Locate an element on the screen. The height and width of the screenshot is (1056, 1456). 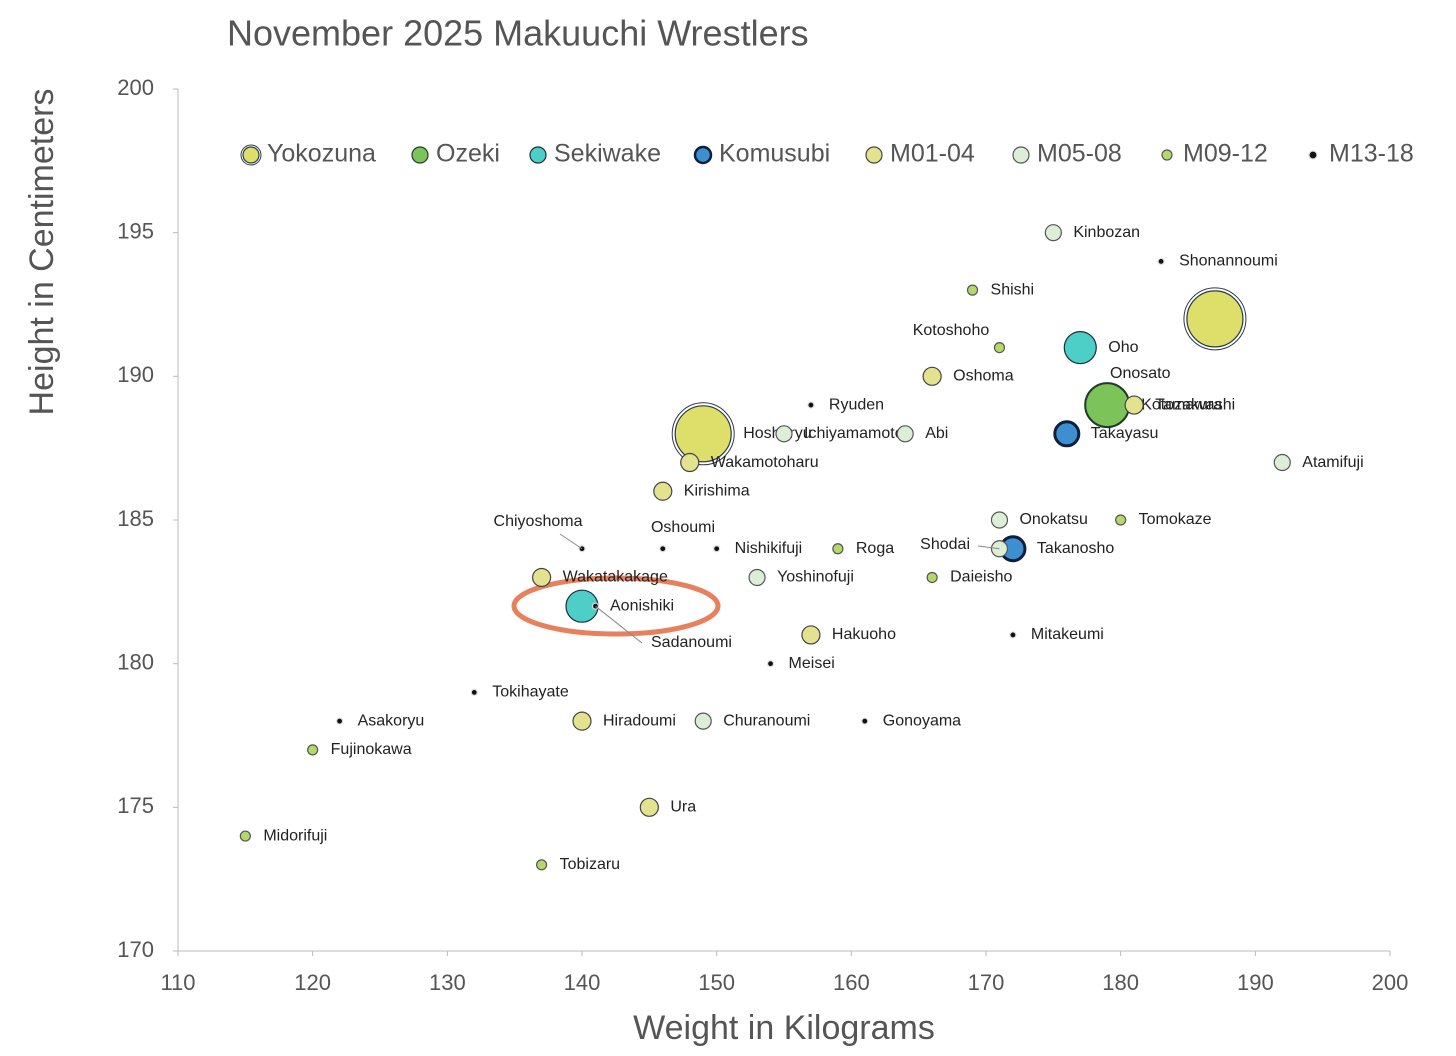
point-label: Onosato is located at coordinates (1140, 373).